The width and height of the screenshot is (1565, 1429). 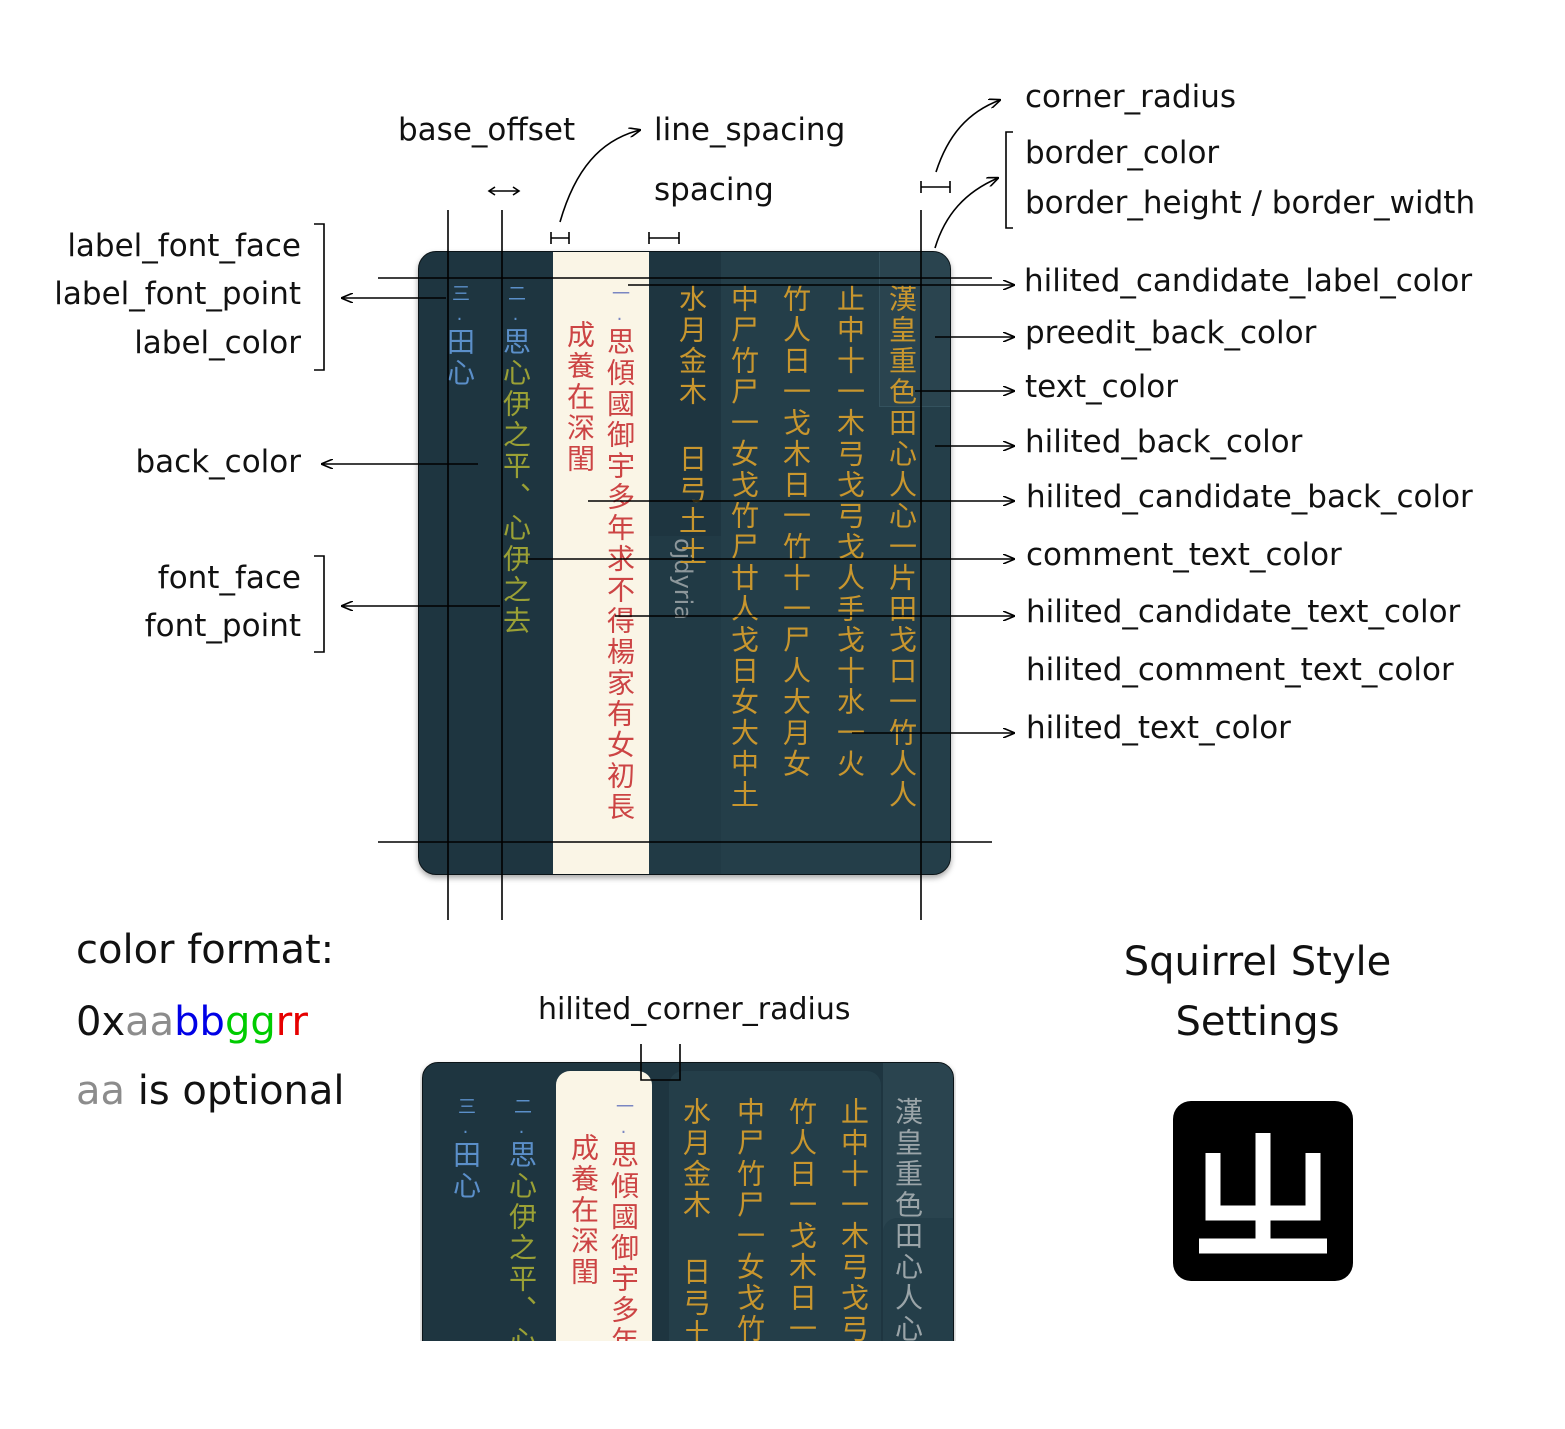 I want to click on candidate-text-2-panel2: 思, so click(x=521, y=1155).